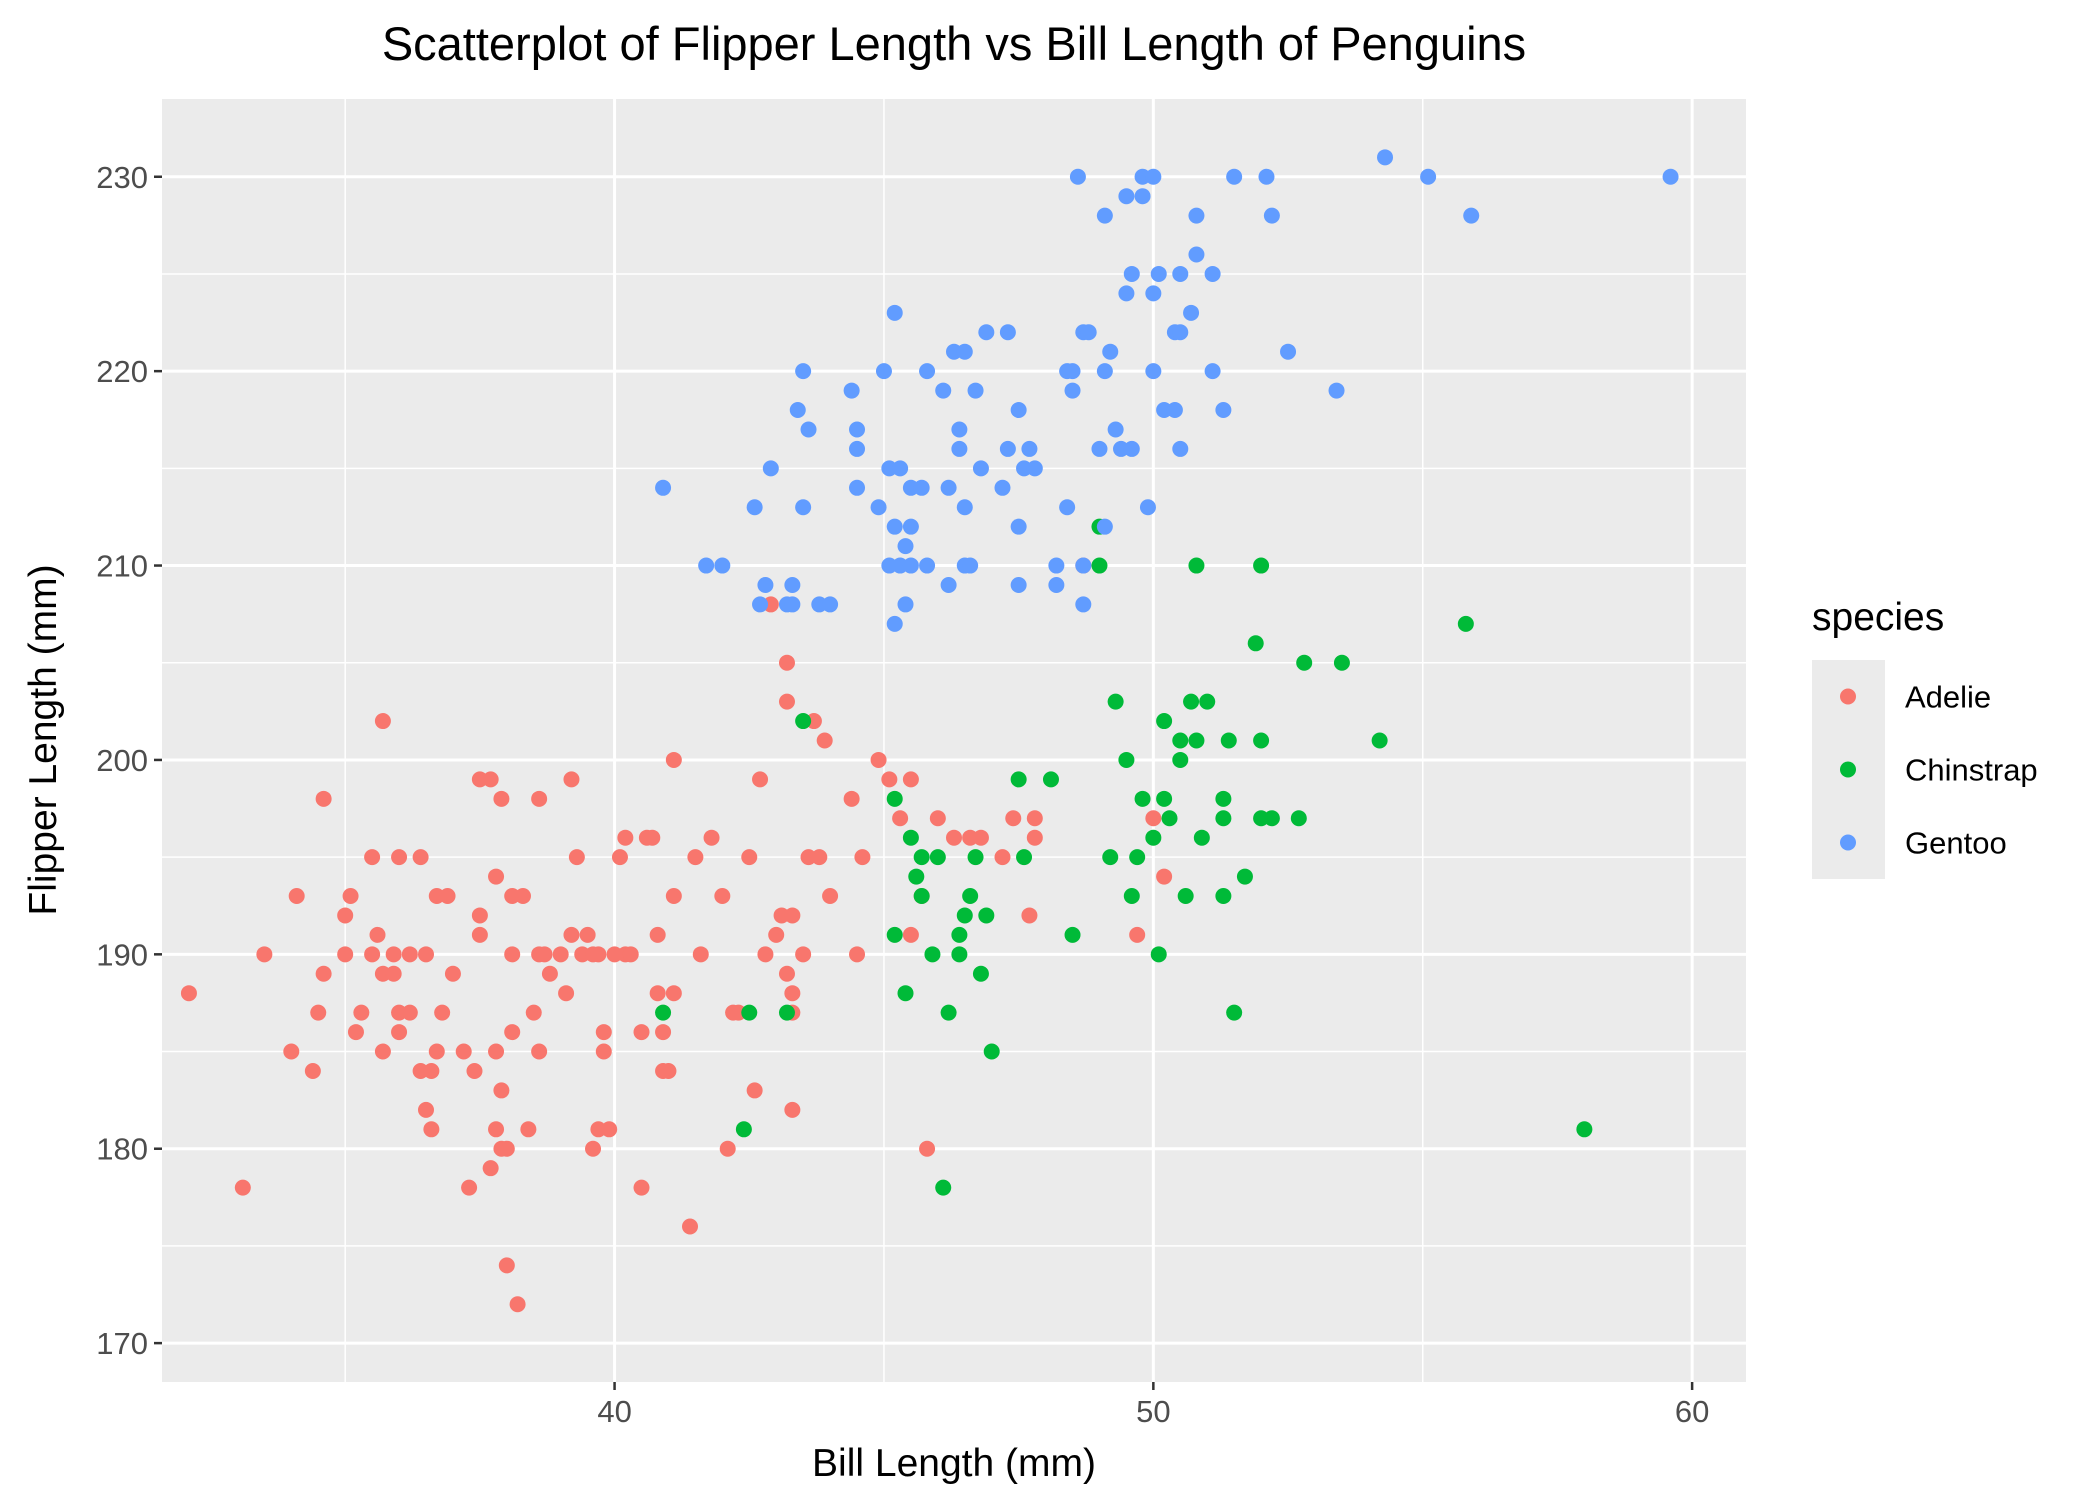 The width and height of the screenshot is (2099, 1499). Describe the element at coordinates (122, 760) in the screenshot. I see `y-tick-label: 200` at that location.